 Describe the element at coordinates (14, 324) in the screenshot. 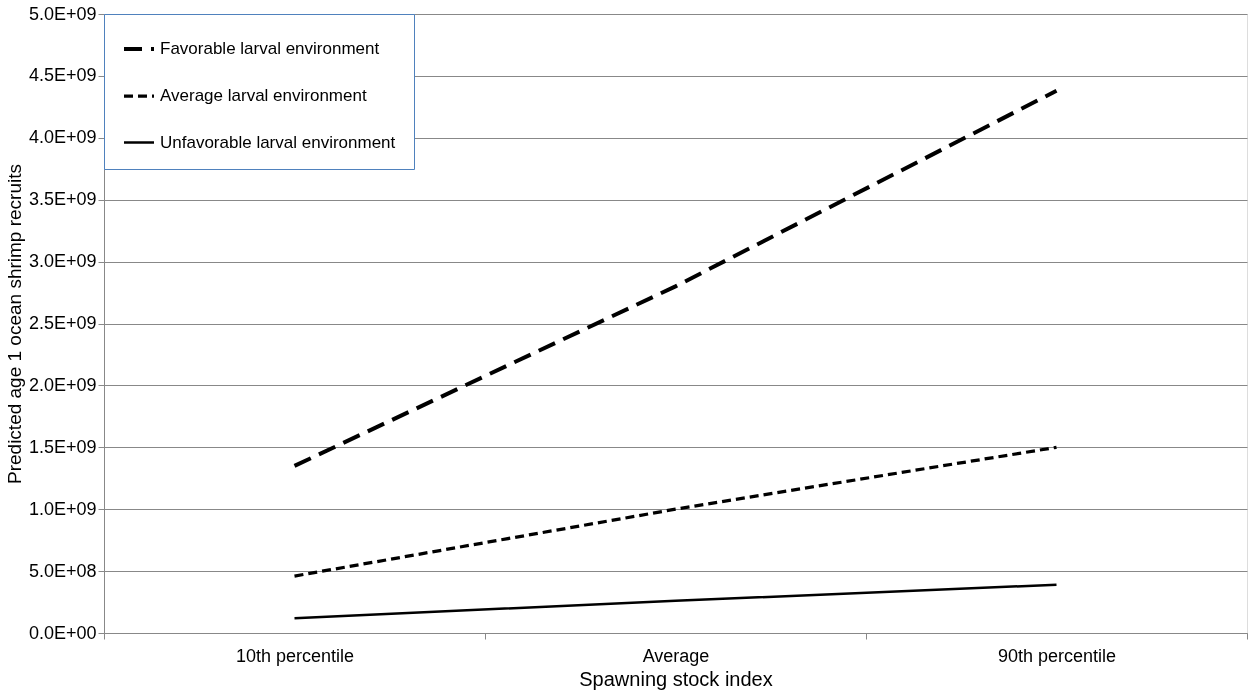

I see `y-axis-title: Predicted age 1 ocean shrimp recruits` at that location.